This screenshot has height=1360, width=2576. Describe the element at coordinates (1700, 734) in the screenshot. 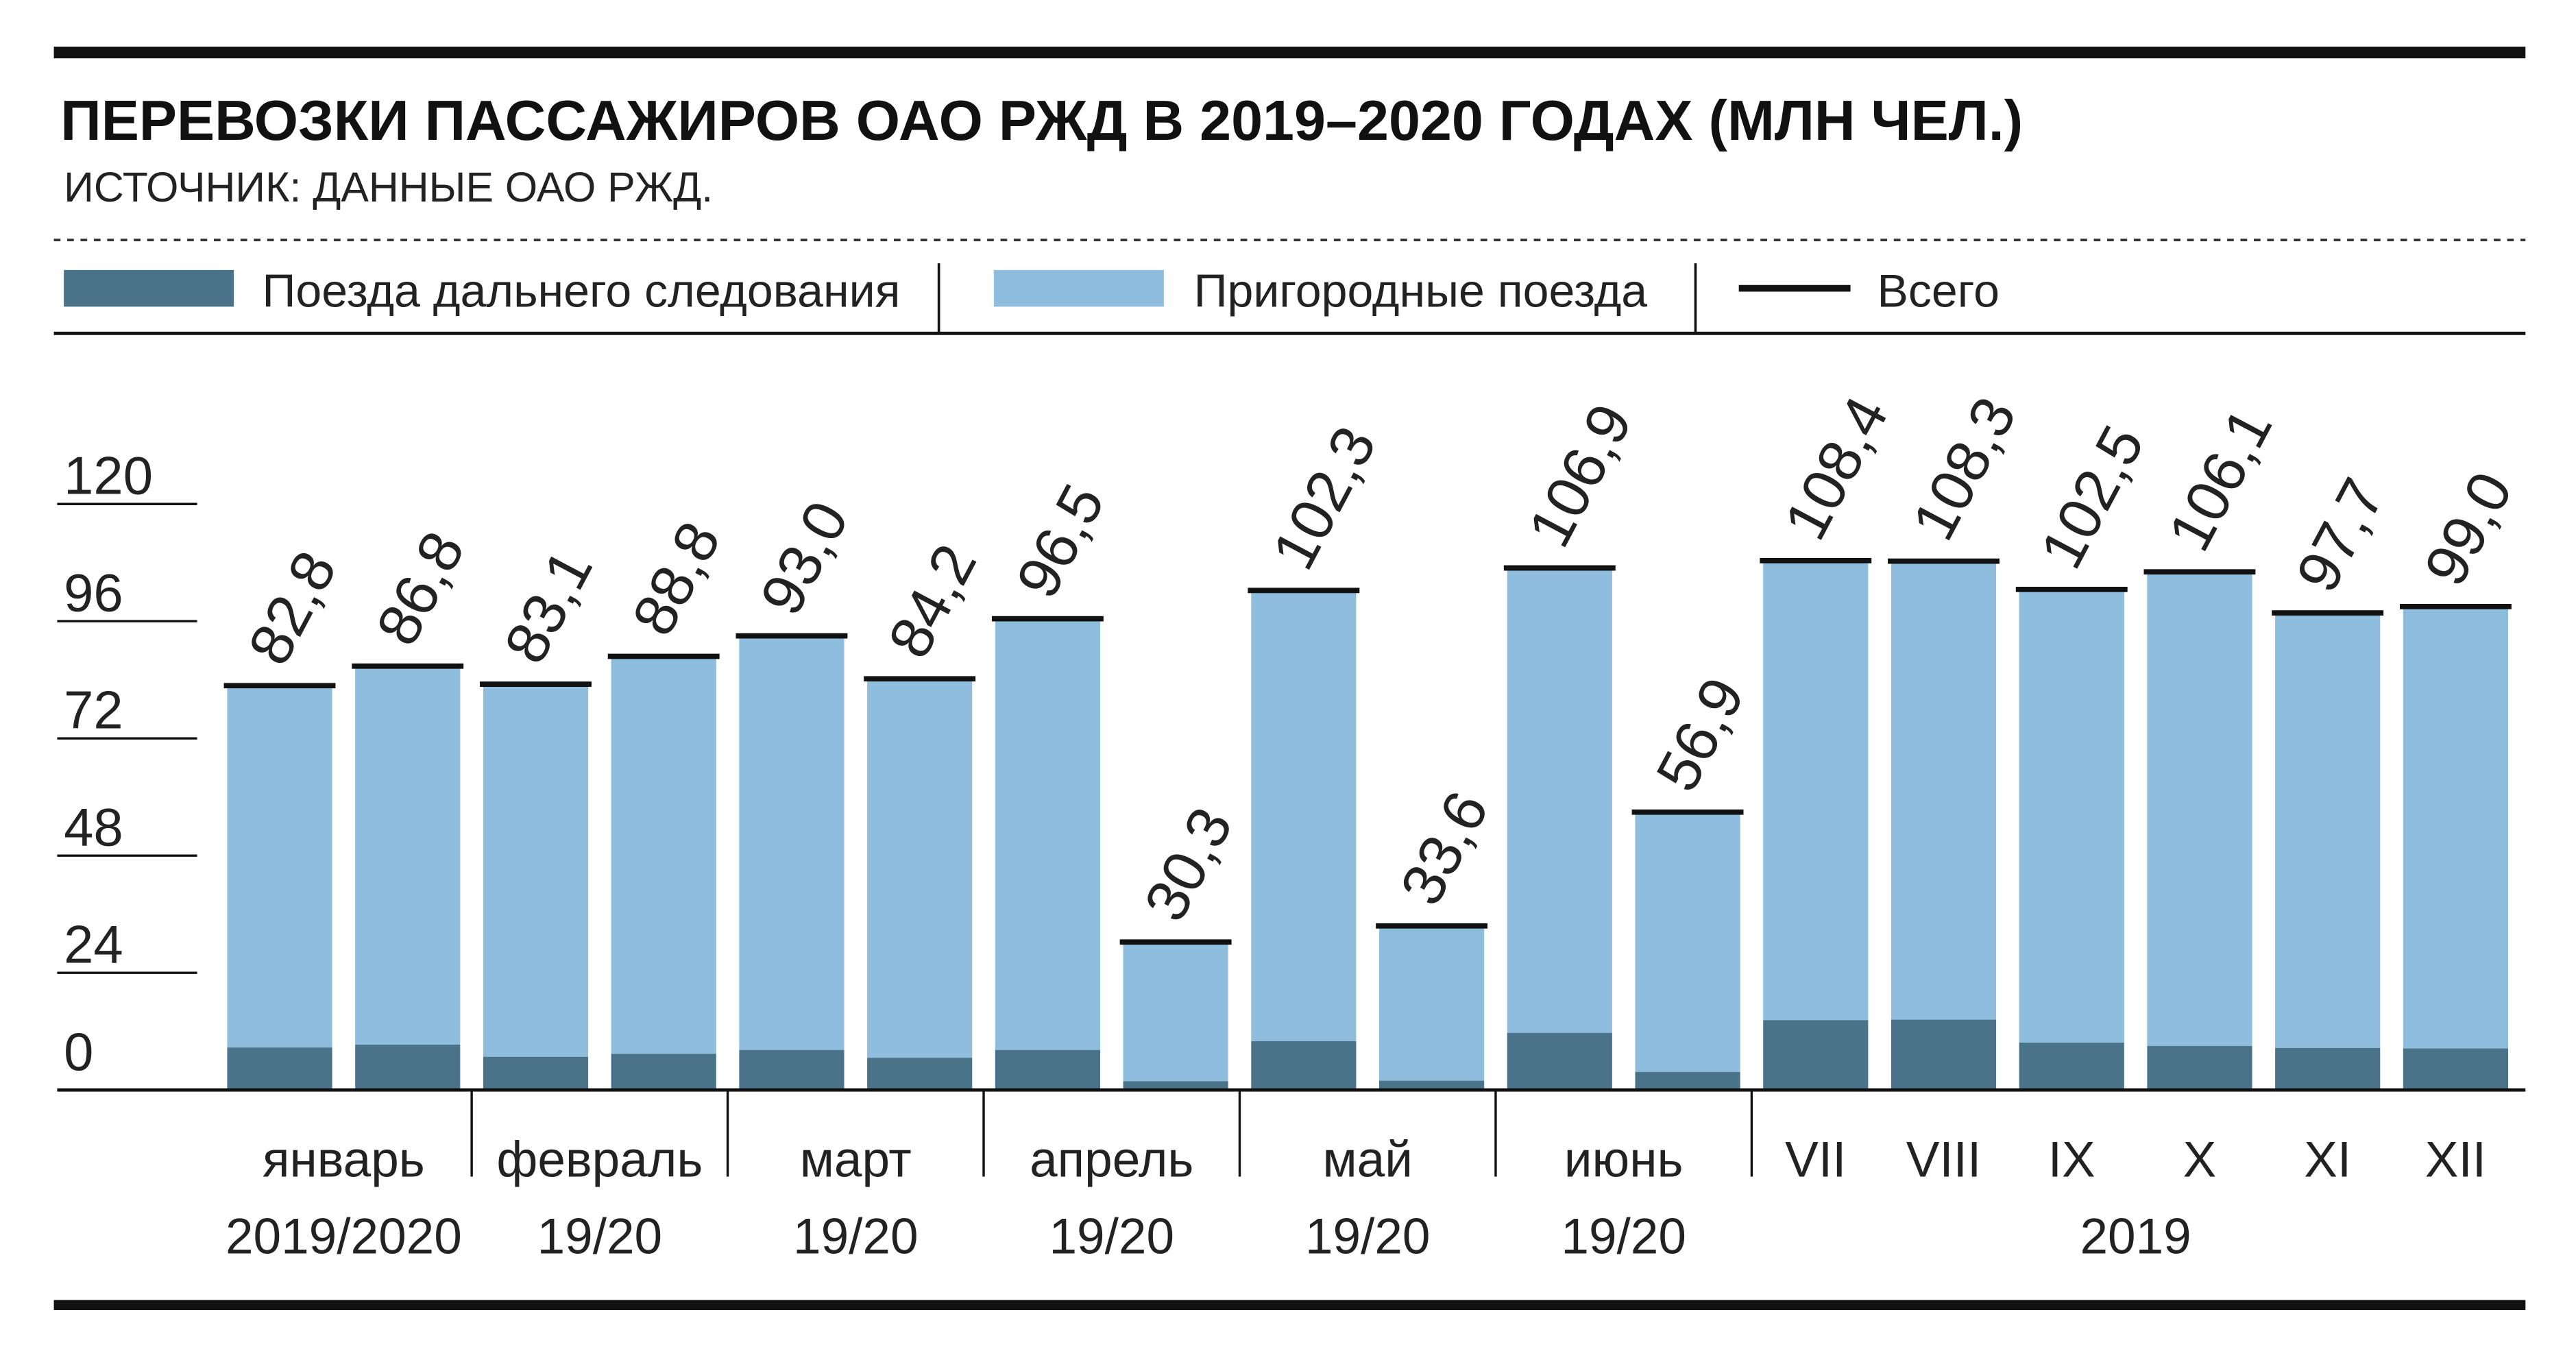

I see `total-value-label: 56,9` at that location.